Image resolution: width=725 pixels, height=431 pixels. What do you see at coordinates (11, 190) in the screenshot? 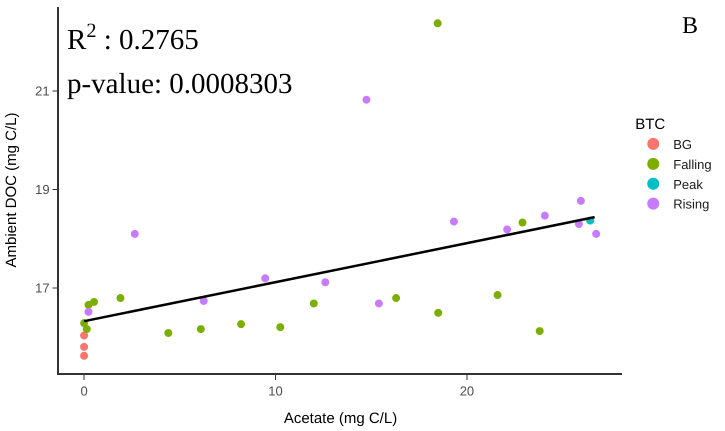
I see `y-axis-title: Ambient DOC (mg C/L)` at bounding box center [11, 190].